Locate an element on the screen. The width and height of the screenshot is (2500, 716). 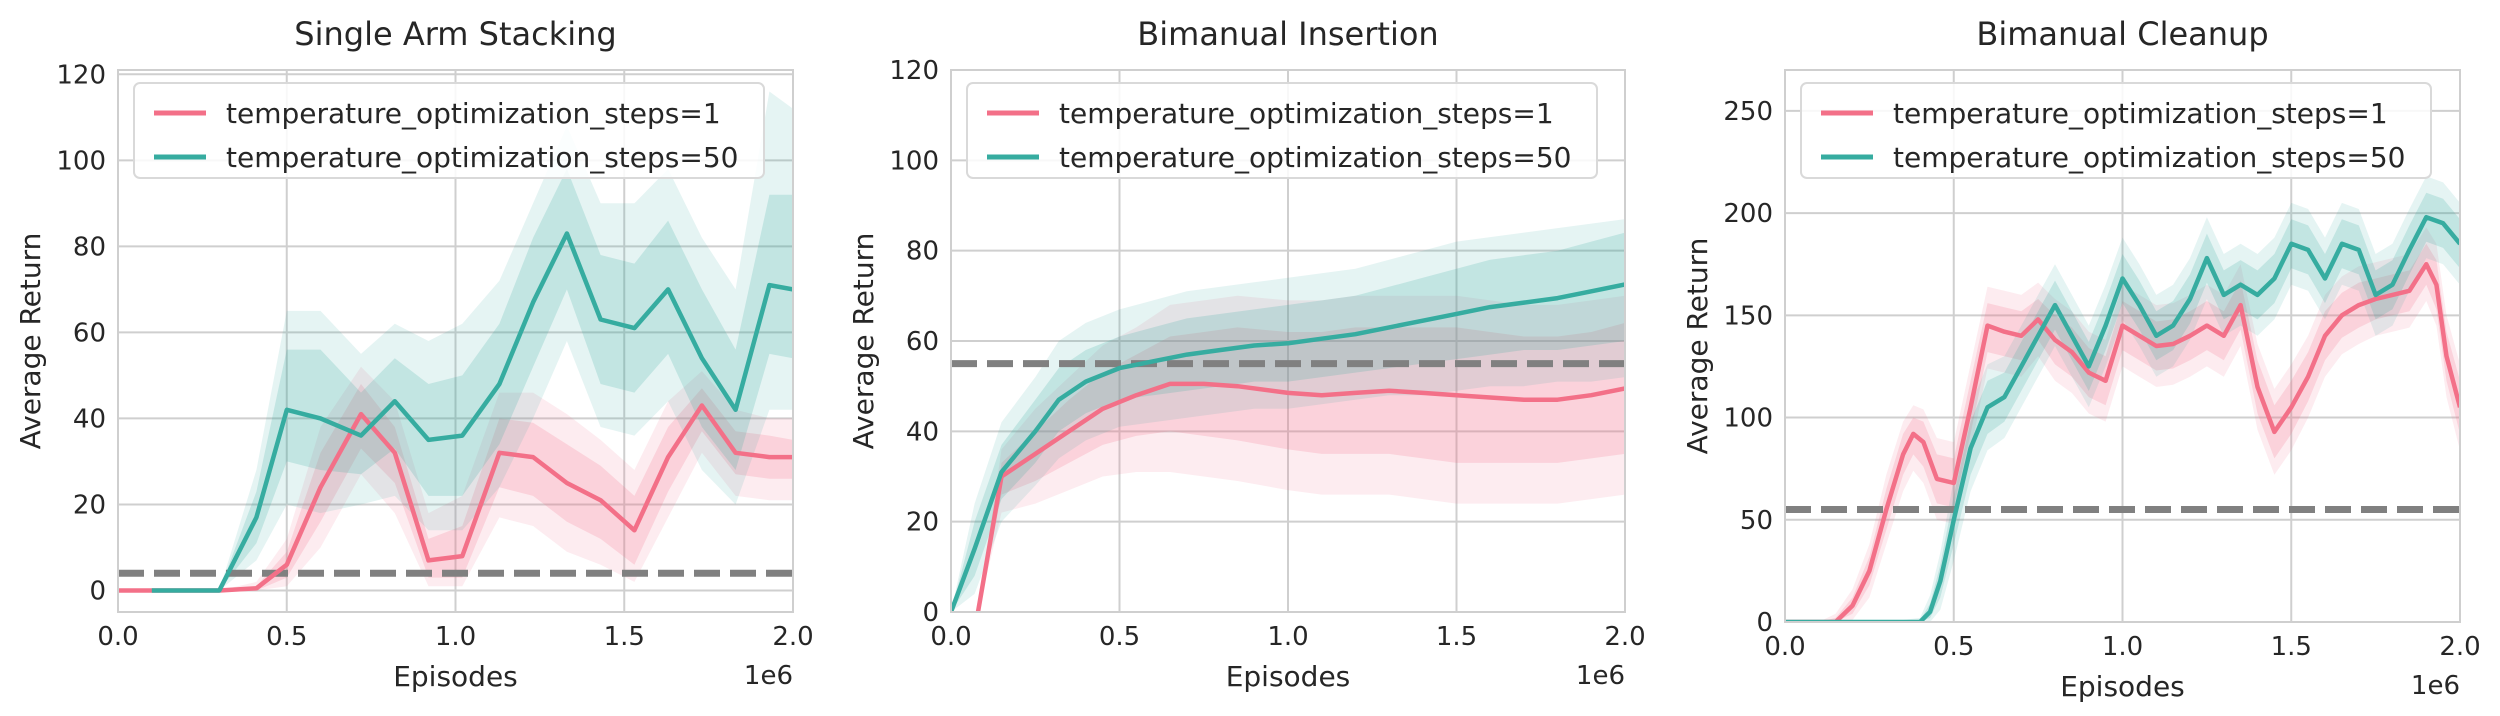
y-tick-label: 150 is located at coordinates (1748, 316).